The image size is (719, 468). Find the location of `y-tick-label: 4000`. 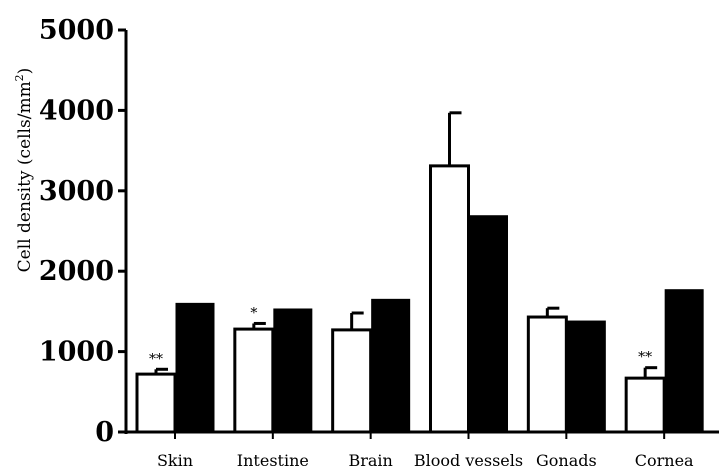

y-tick-label: 4000 is located at coordinates (76, 110).